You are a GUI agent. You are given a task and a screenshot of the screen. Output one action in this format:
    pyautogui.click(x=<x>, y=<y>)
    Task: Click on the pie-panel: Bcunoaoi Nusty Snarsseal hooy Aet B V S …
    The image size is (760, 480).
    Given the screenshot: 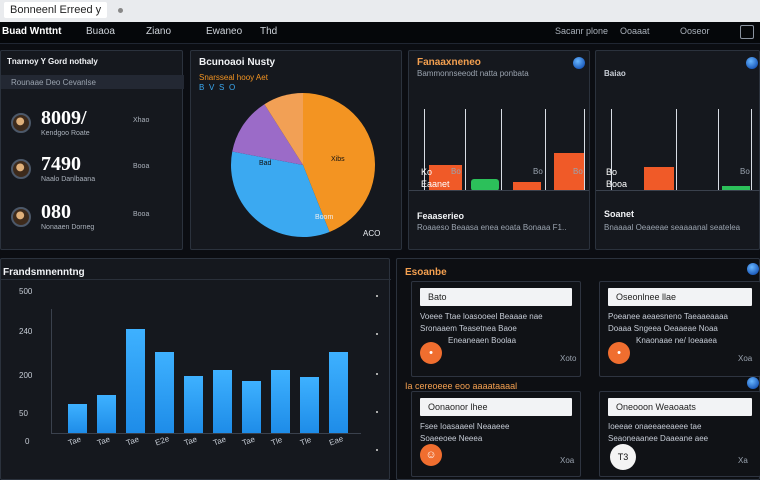 What is the action you would take?
    pyautogui.click(x=296, y=150)
    